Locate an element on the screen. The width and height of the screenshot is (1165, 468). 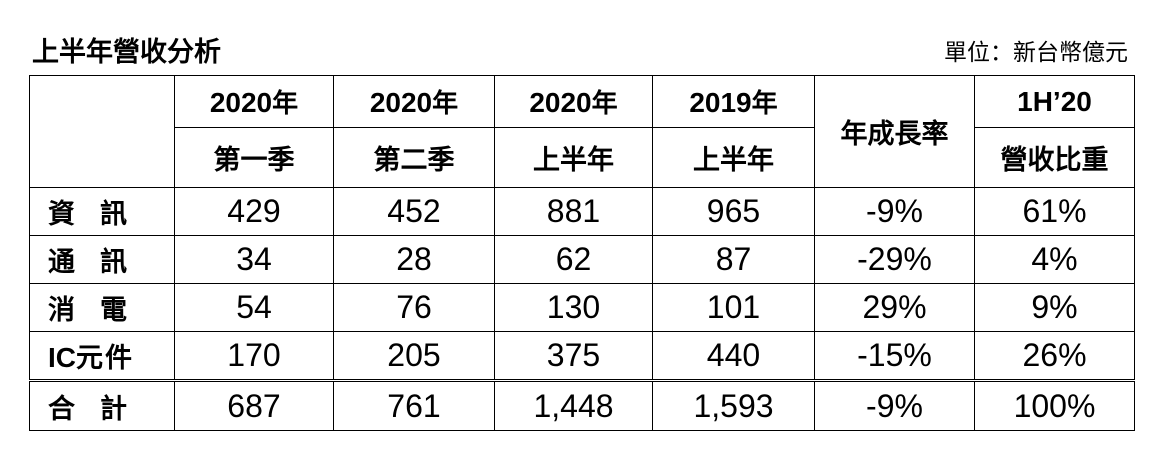
cell-q1: 170 is located at coordinates (254, 356).